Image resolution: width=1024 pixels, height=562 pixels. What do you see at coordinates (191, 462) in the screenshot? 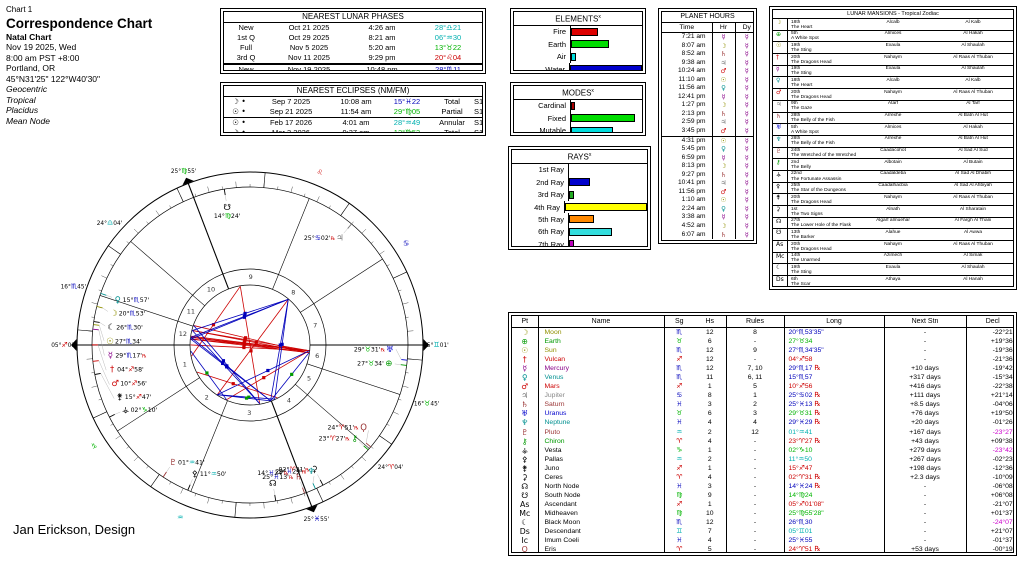
I see `svg-text: 01°♒41'` at bounding box center [191, 462].